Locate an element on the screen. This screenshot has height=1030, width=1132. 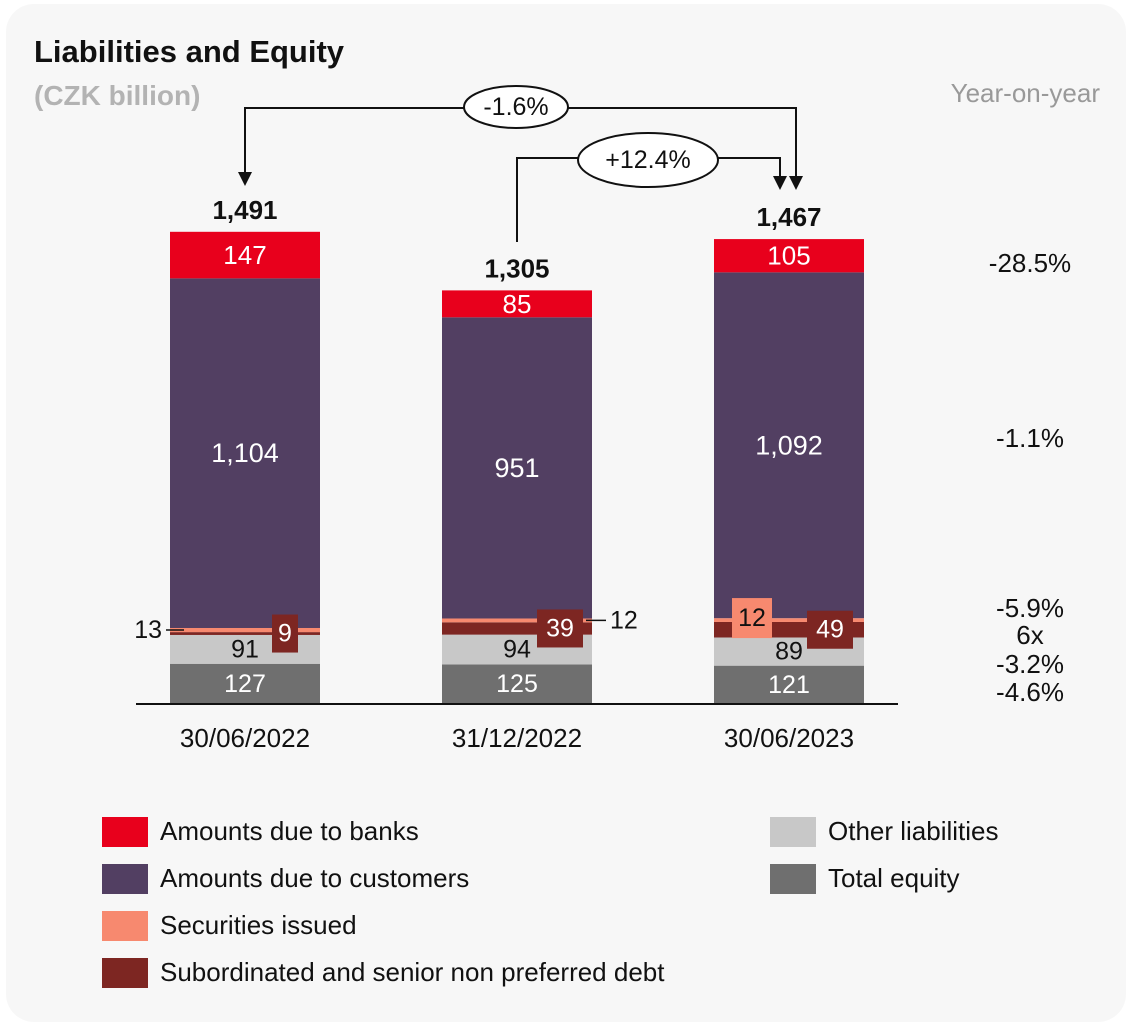
label-other-2: 89 is located at coordinates (789, 652).